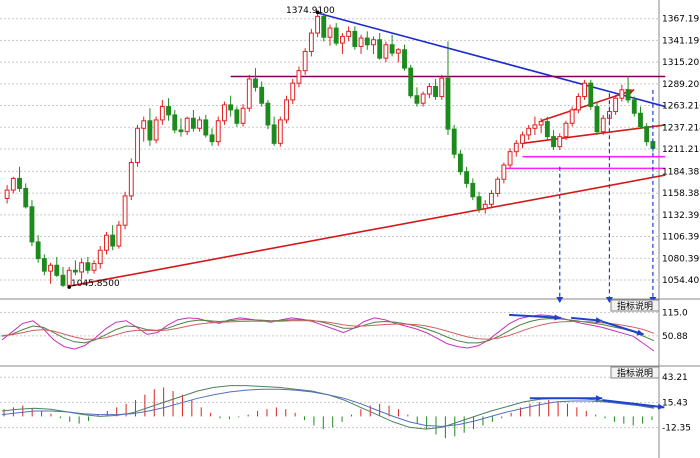 Image resolution: width=700 pixels, height=458 pixels. I want to click on y-tick-label: 15.43, so click(675, 403).